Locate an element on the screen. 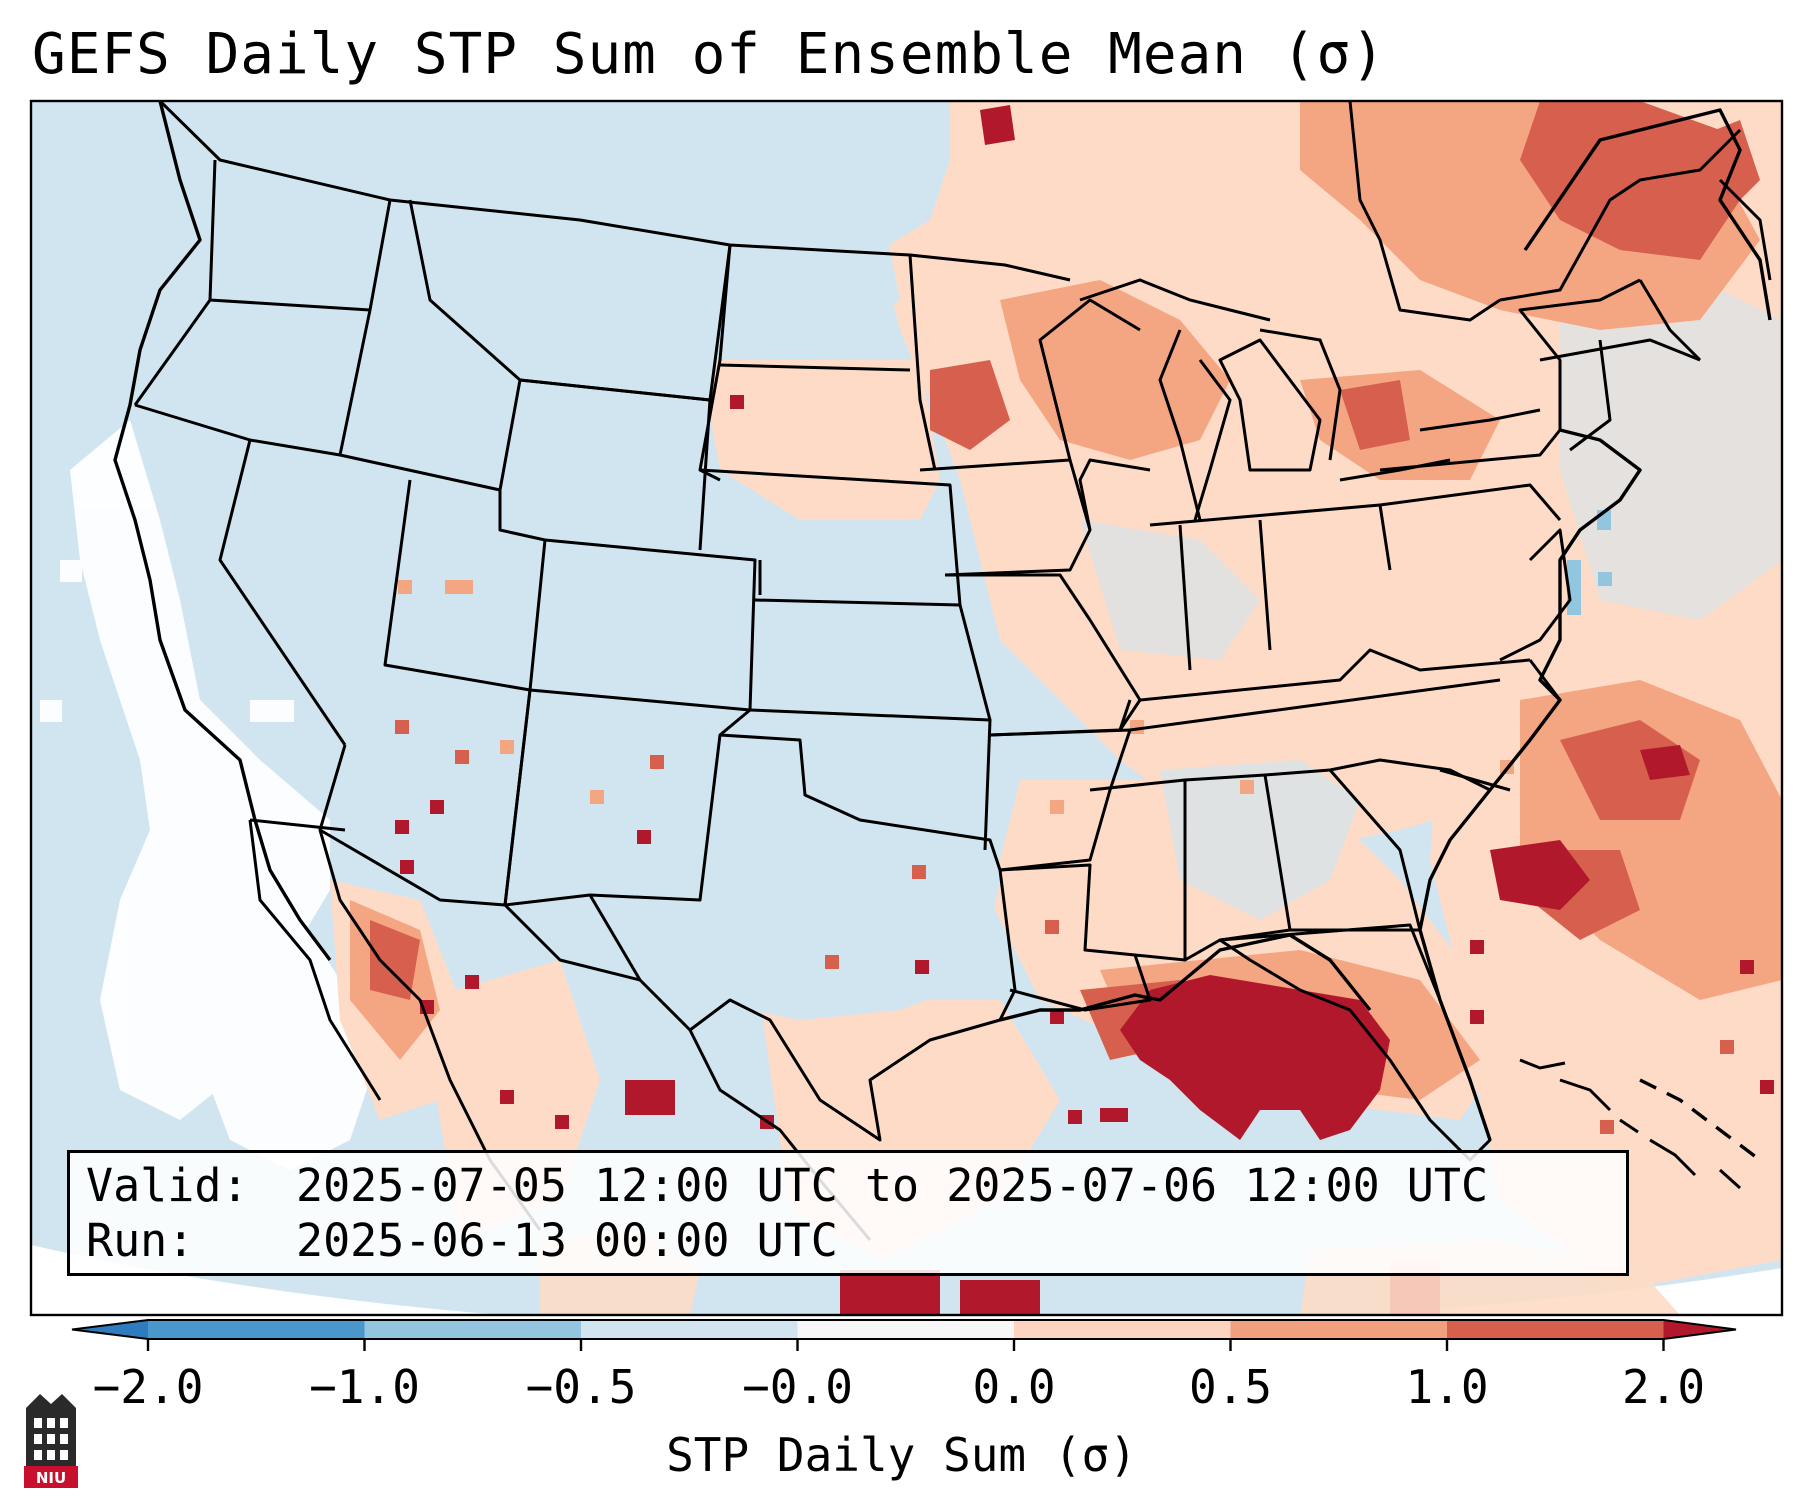  niu-logo: NIU is located at coordinates (51, 1441).